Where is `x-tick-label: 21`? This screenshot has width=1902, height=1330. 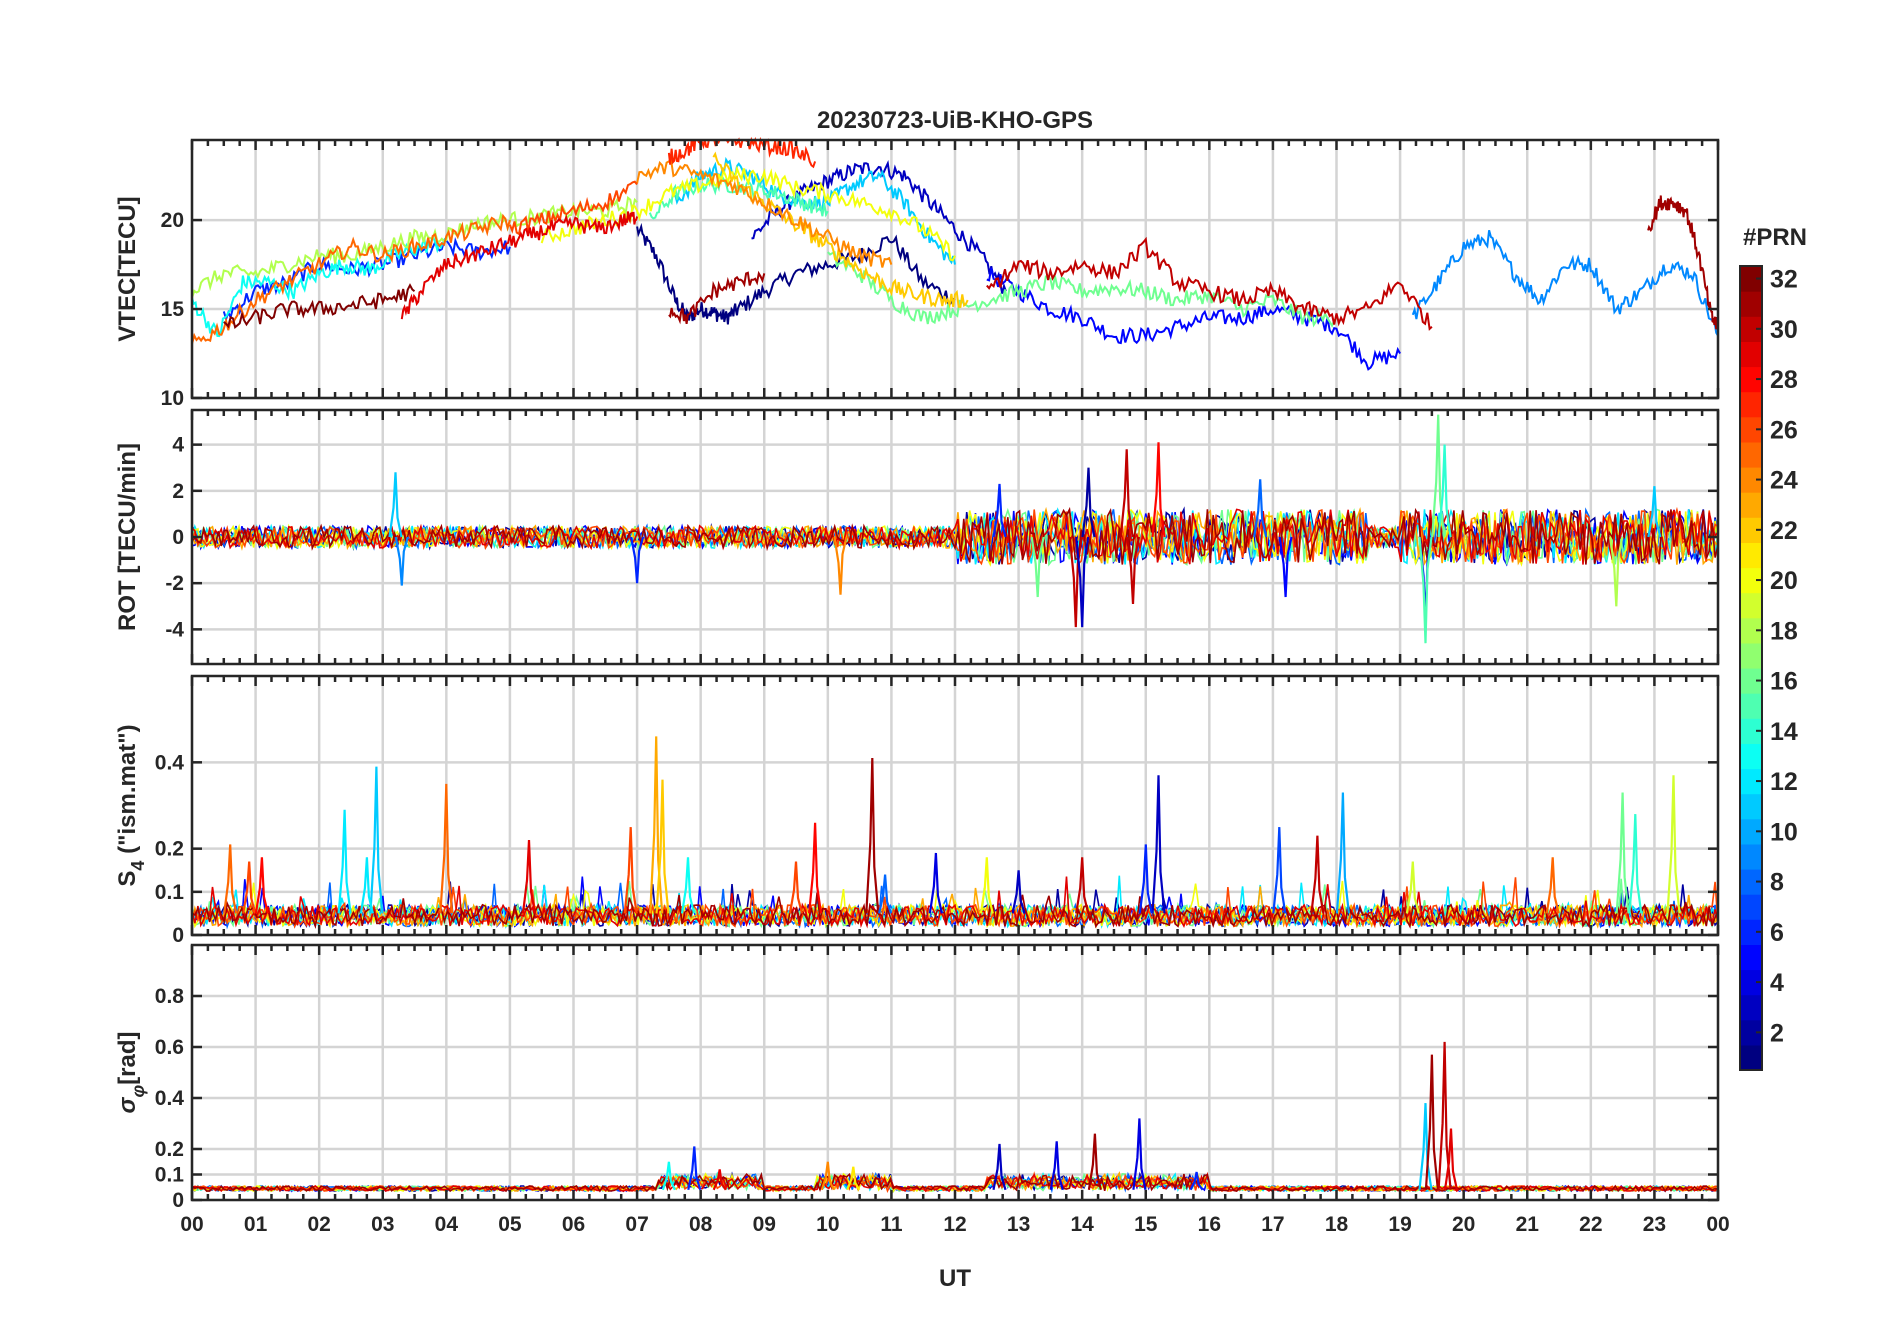
x-tick-label: 21 is located at coordinates (1528, 1224).